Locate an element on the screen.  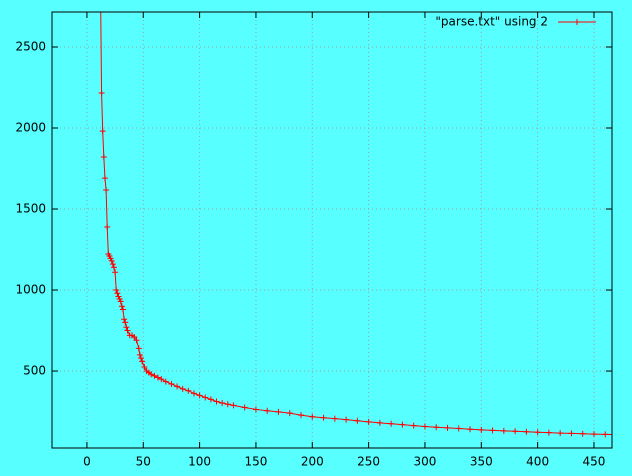
legend: "parse.txt" using 2 is located at coordinates (515, 22).